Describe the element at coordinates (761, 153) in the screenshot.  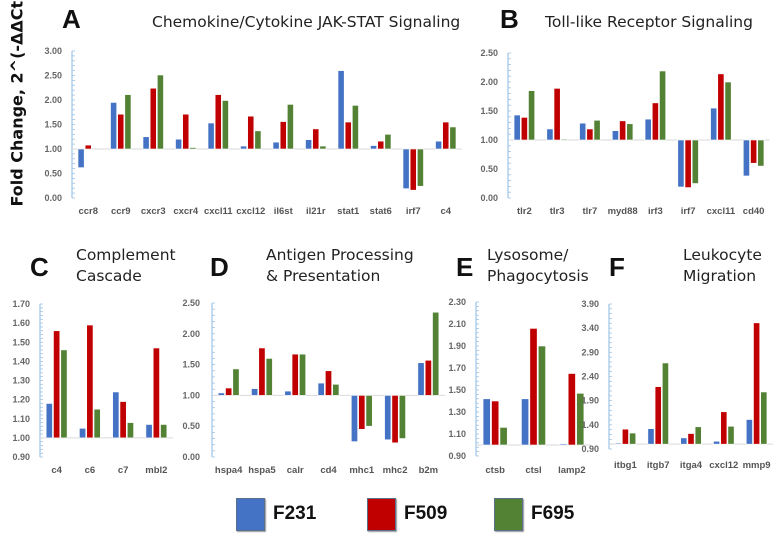
I see `bar-f695-cd40` at that location.